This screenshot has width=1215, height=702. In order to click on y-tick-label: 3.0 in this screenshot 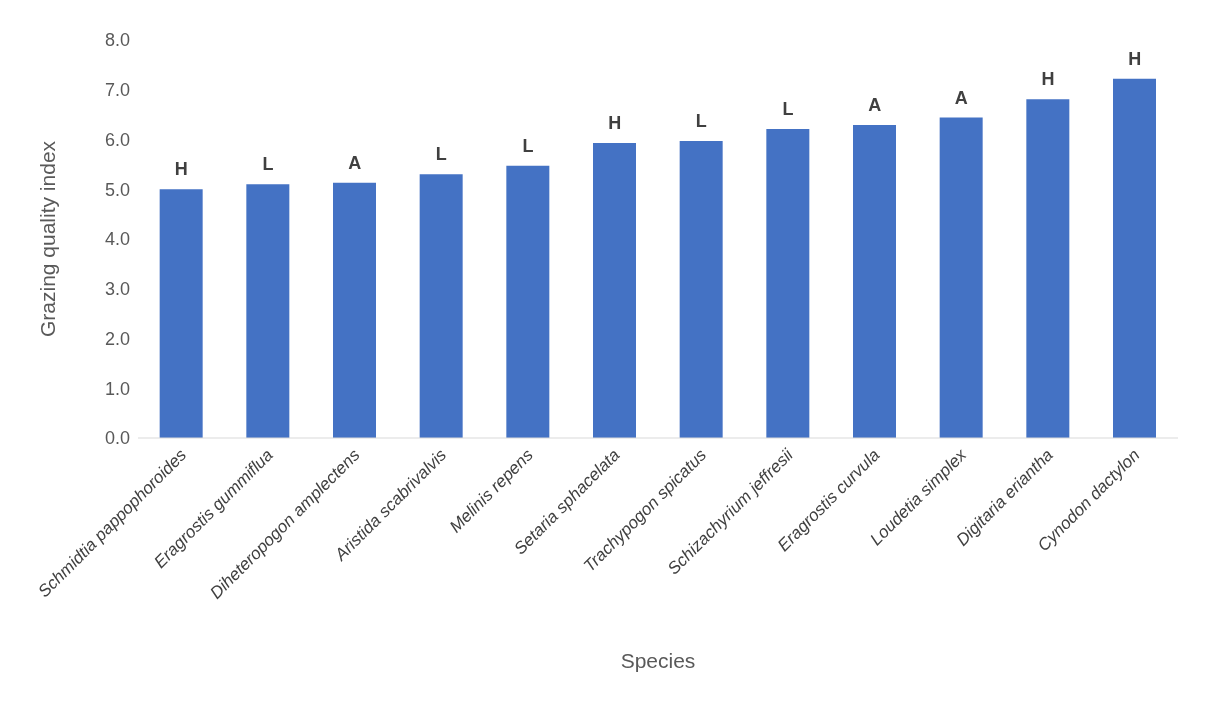, I will do `click(117, 289)`.